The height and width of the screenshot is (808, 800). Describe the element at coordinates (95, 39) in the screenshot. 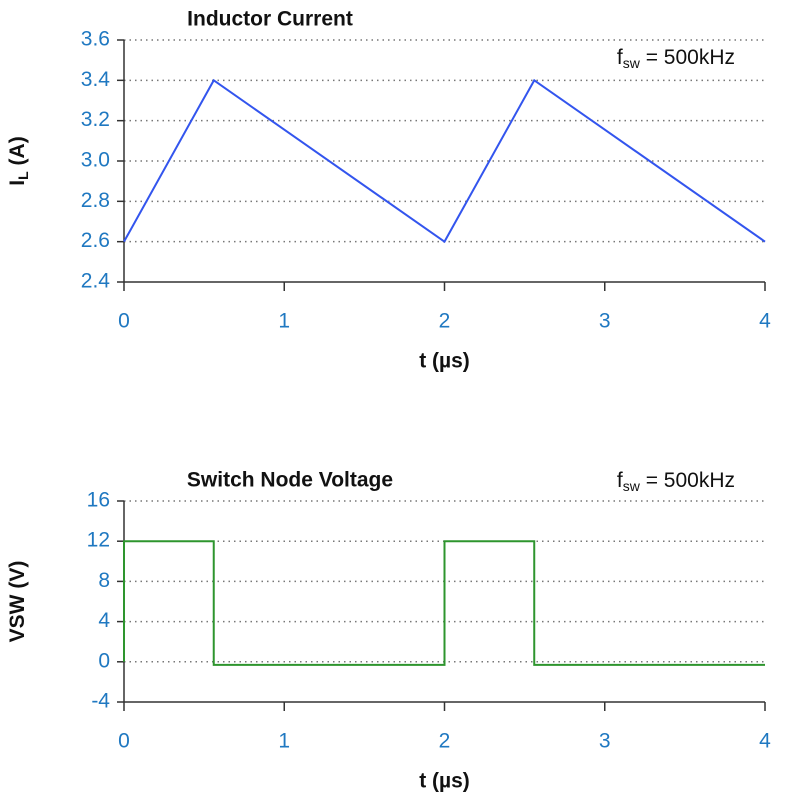

I see `y-tick-label: 3.6` at that location.